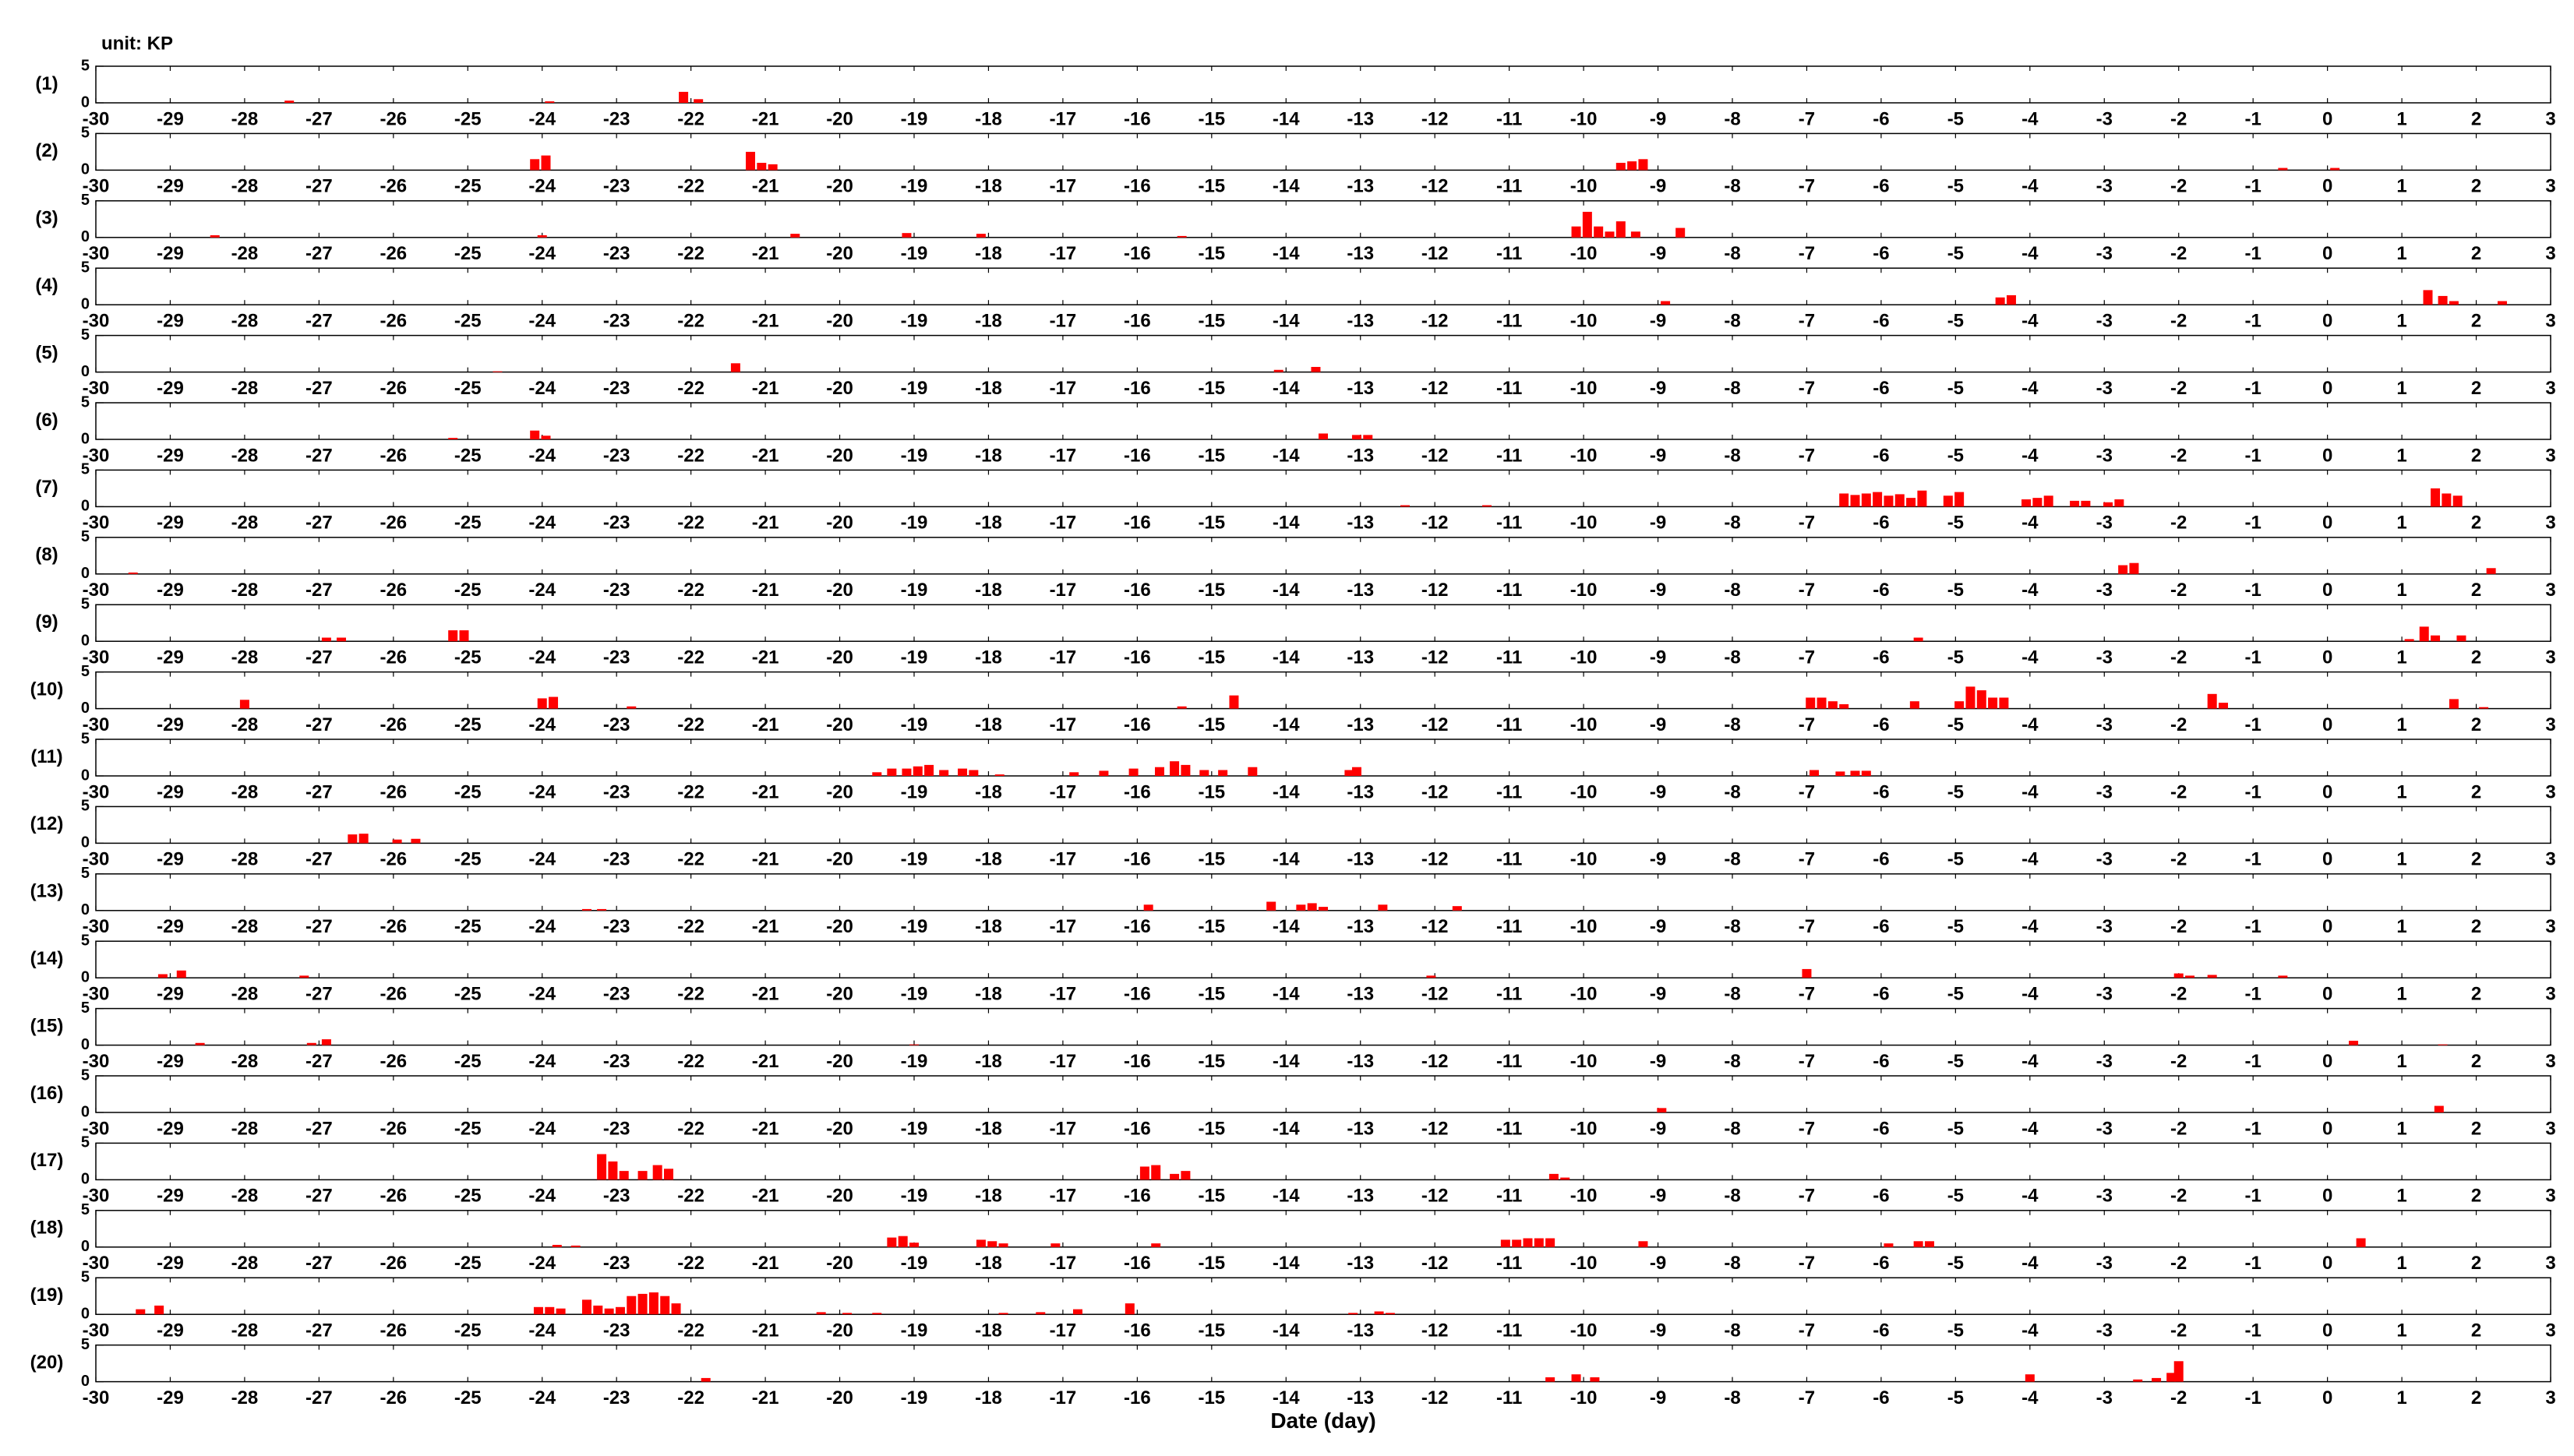 Image resolution: width=2574 pixels, height=1456 pixels. Describe the element at coordinates (839, 186) in the screenshot. I see `x-tick-label: -20` at that location.